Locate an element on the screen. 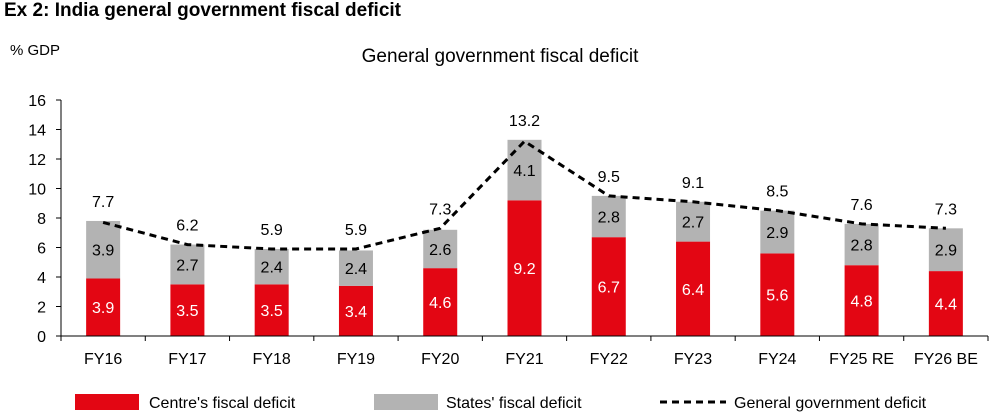 The height and width of the screenshot is (418, 991). data-label-states: 2.6 is located at coordinates (440, 250).